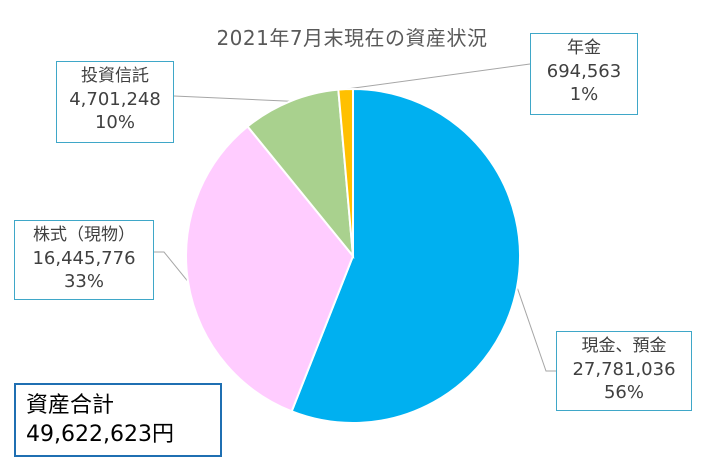  What do you see at coordinates (70, 405) in the screenshot?
I see `total-assets-label: 資産合計` at bounding box center [70, 405].